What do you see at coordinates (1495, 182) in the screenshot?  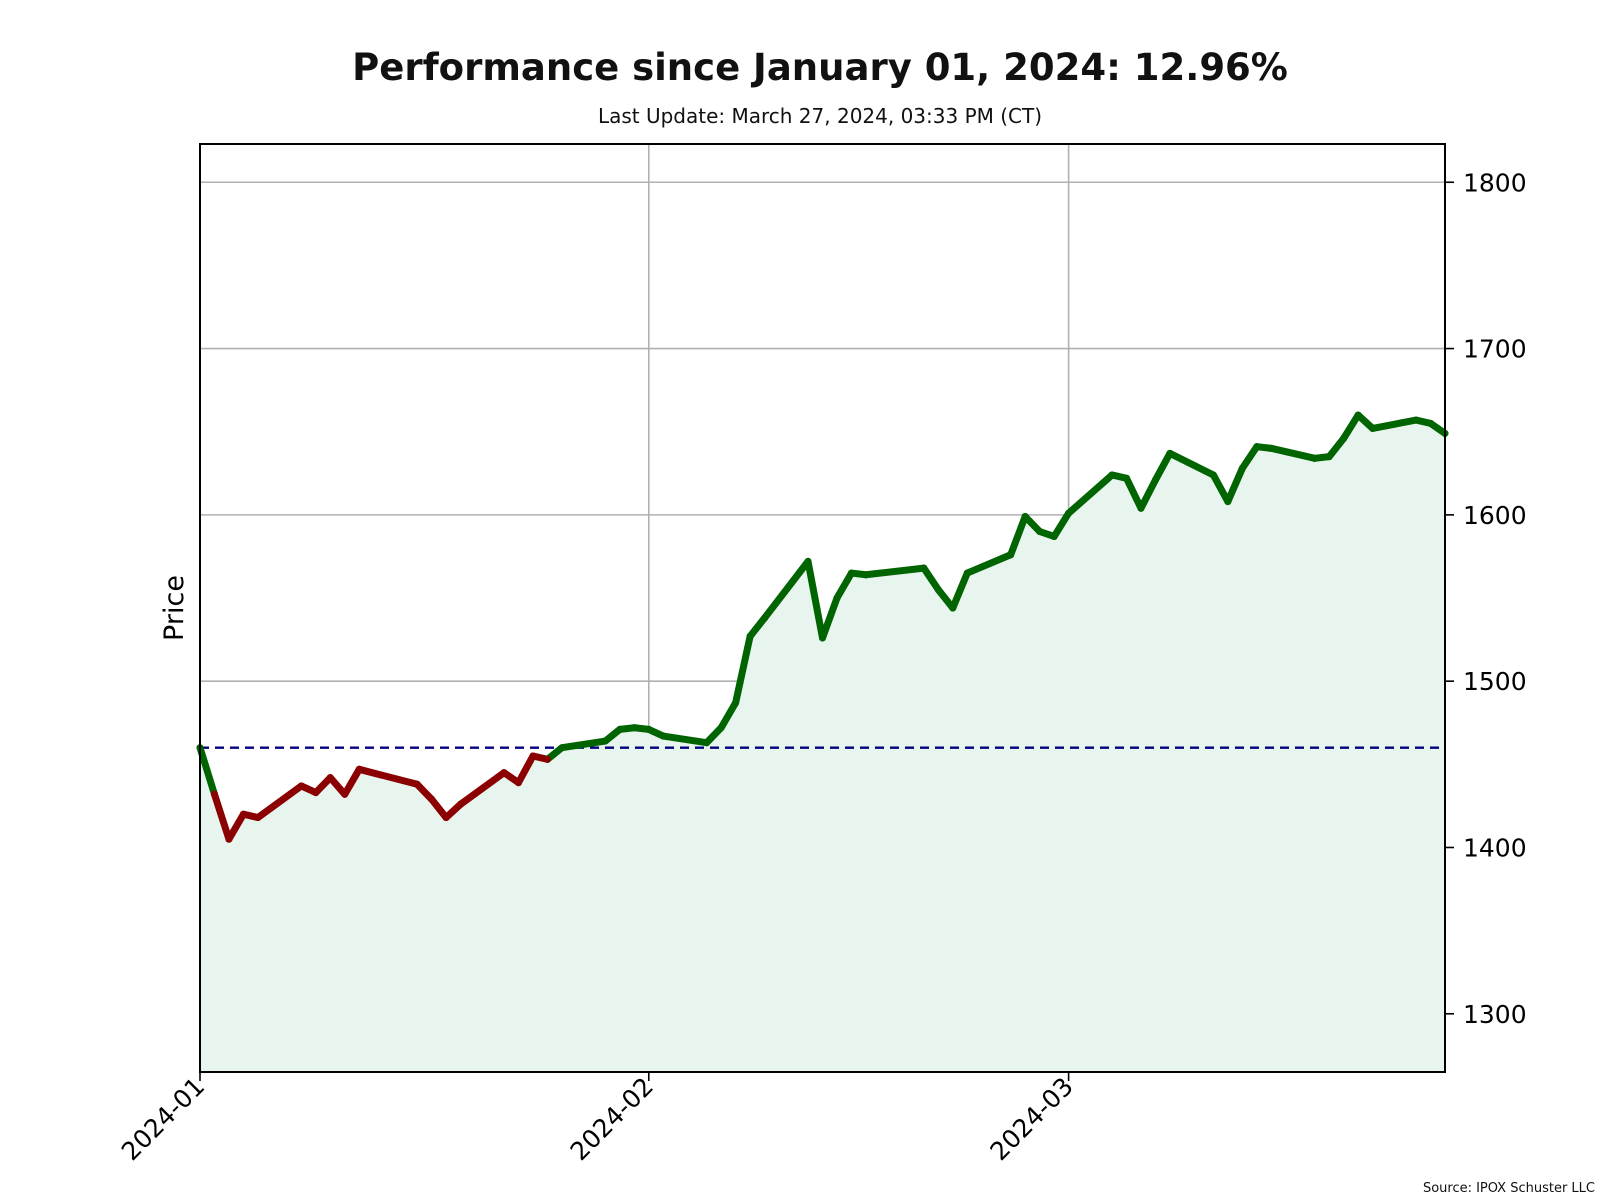 I see `y-tick-label: 1800` at bounding box center [1495, 182].